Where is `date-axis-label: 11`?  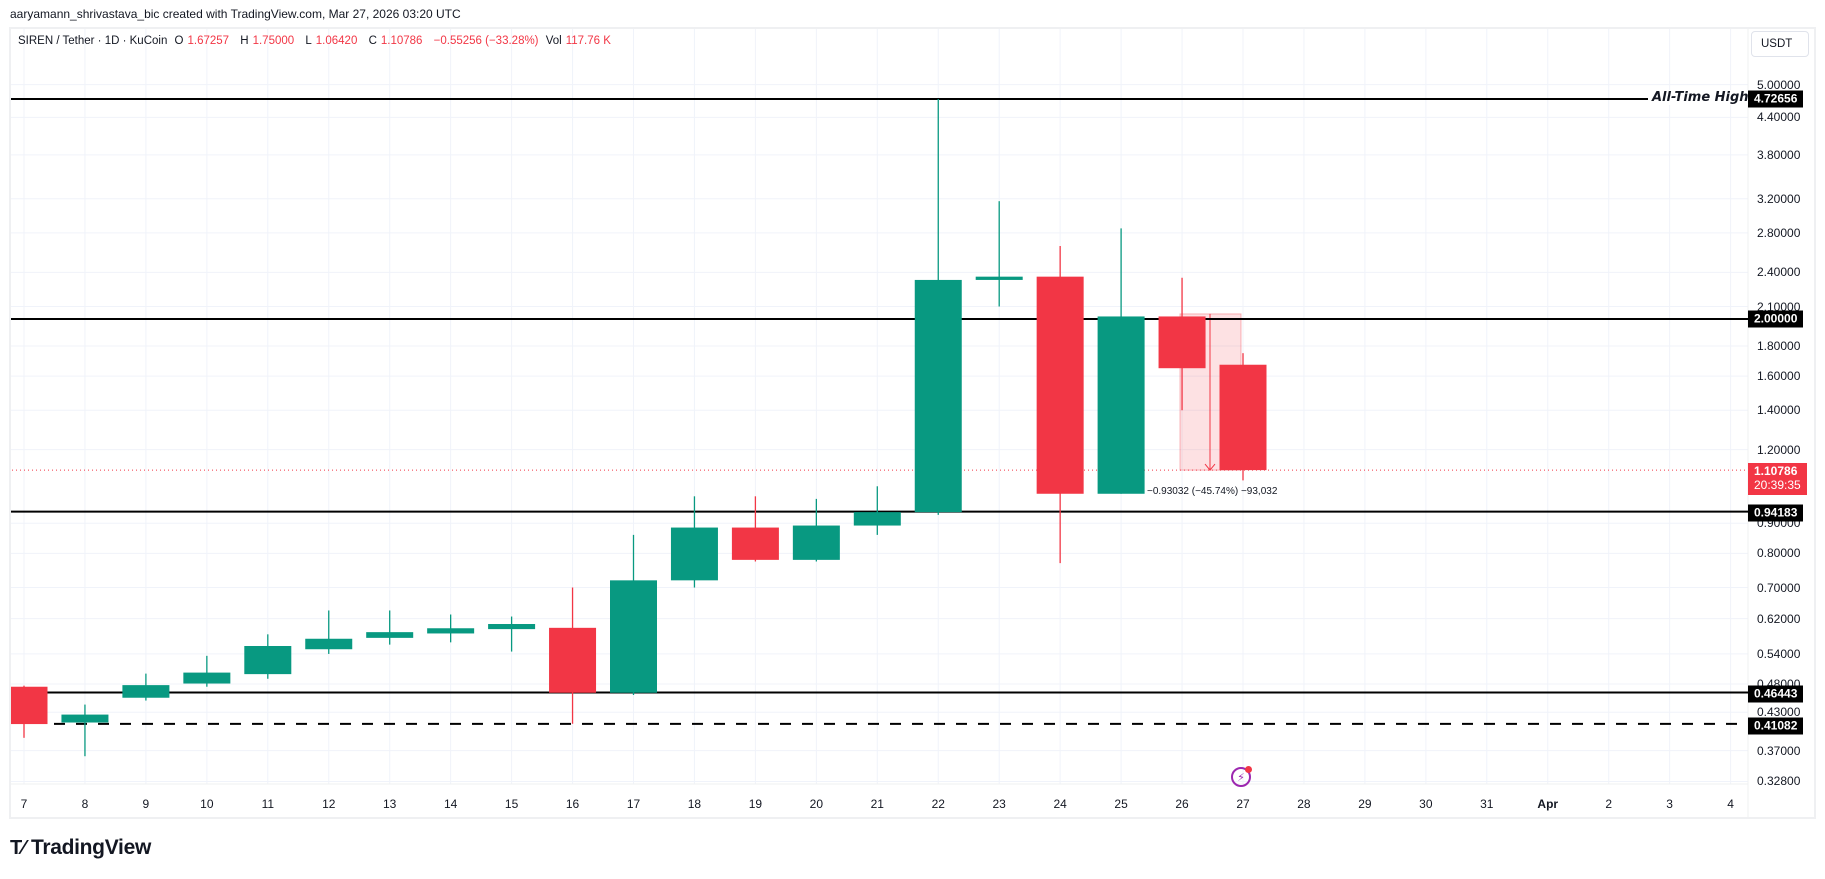 date-axis-label: 11 is located at coordinates (268, 804).